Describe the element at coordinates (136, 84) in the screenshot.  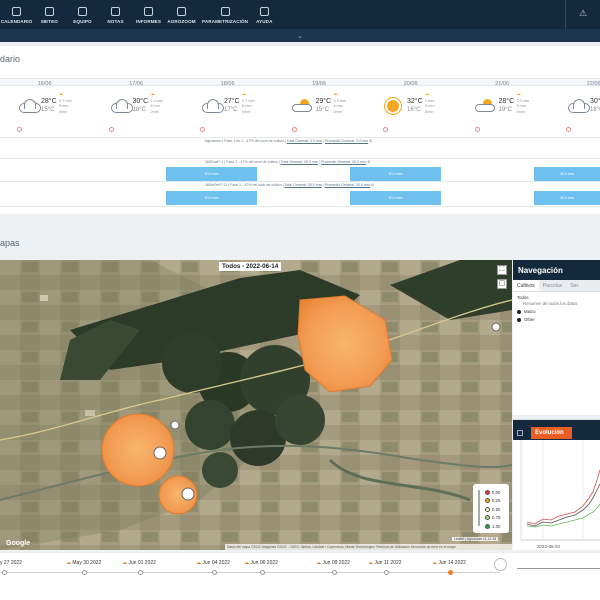
I see `day-label: 17/06` at that location.